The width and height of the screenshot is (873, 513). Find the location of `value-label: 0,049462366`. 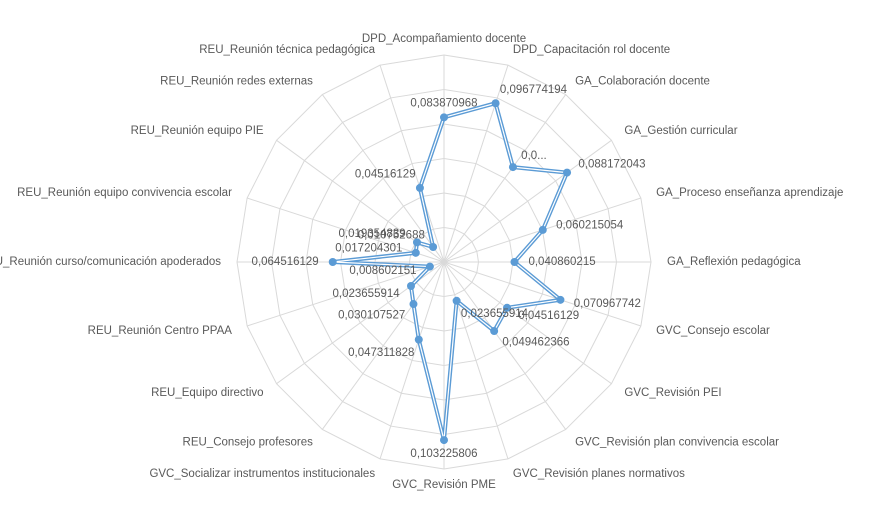

value-label: 0,049462366 is located at coordinates (535, 342).